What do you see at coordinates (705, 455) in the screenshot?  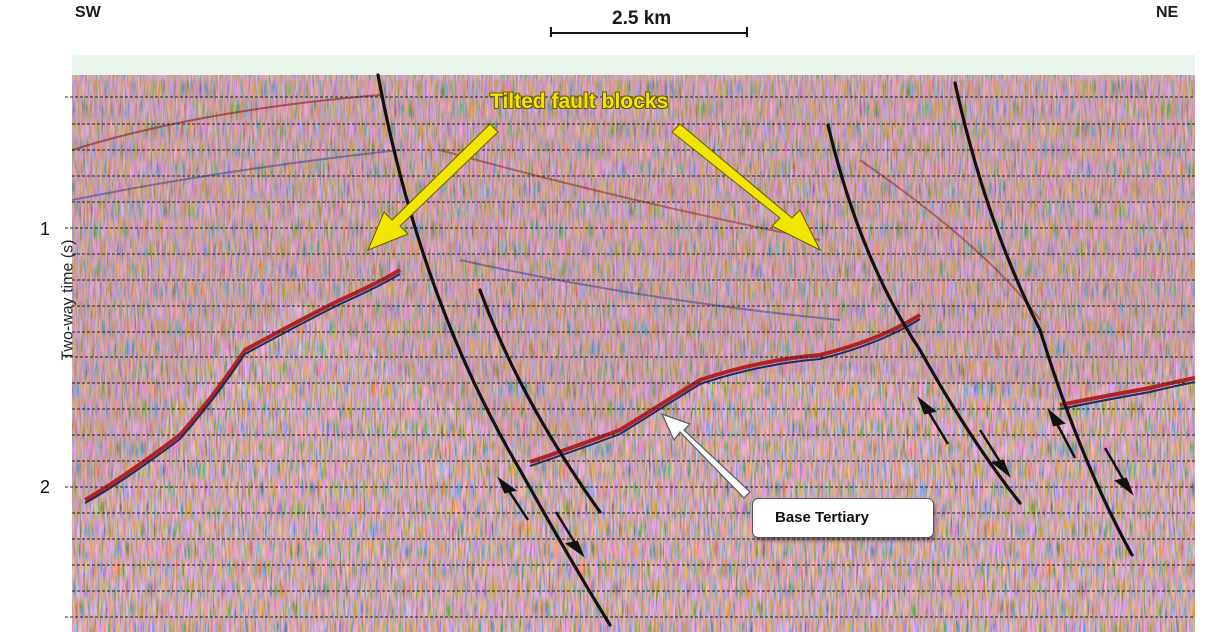 I see `base-tertiary-arrow` at bounding box center [705, 455].